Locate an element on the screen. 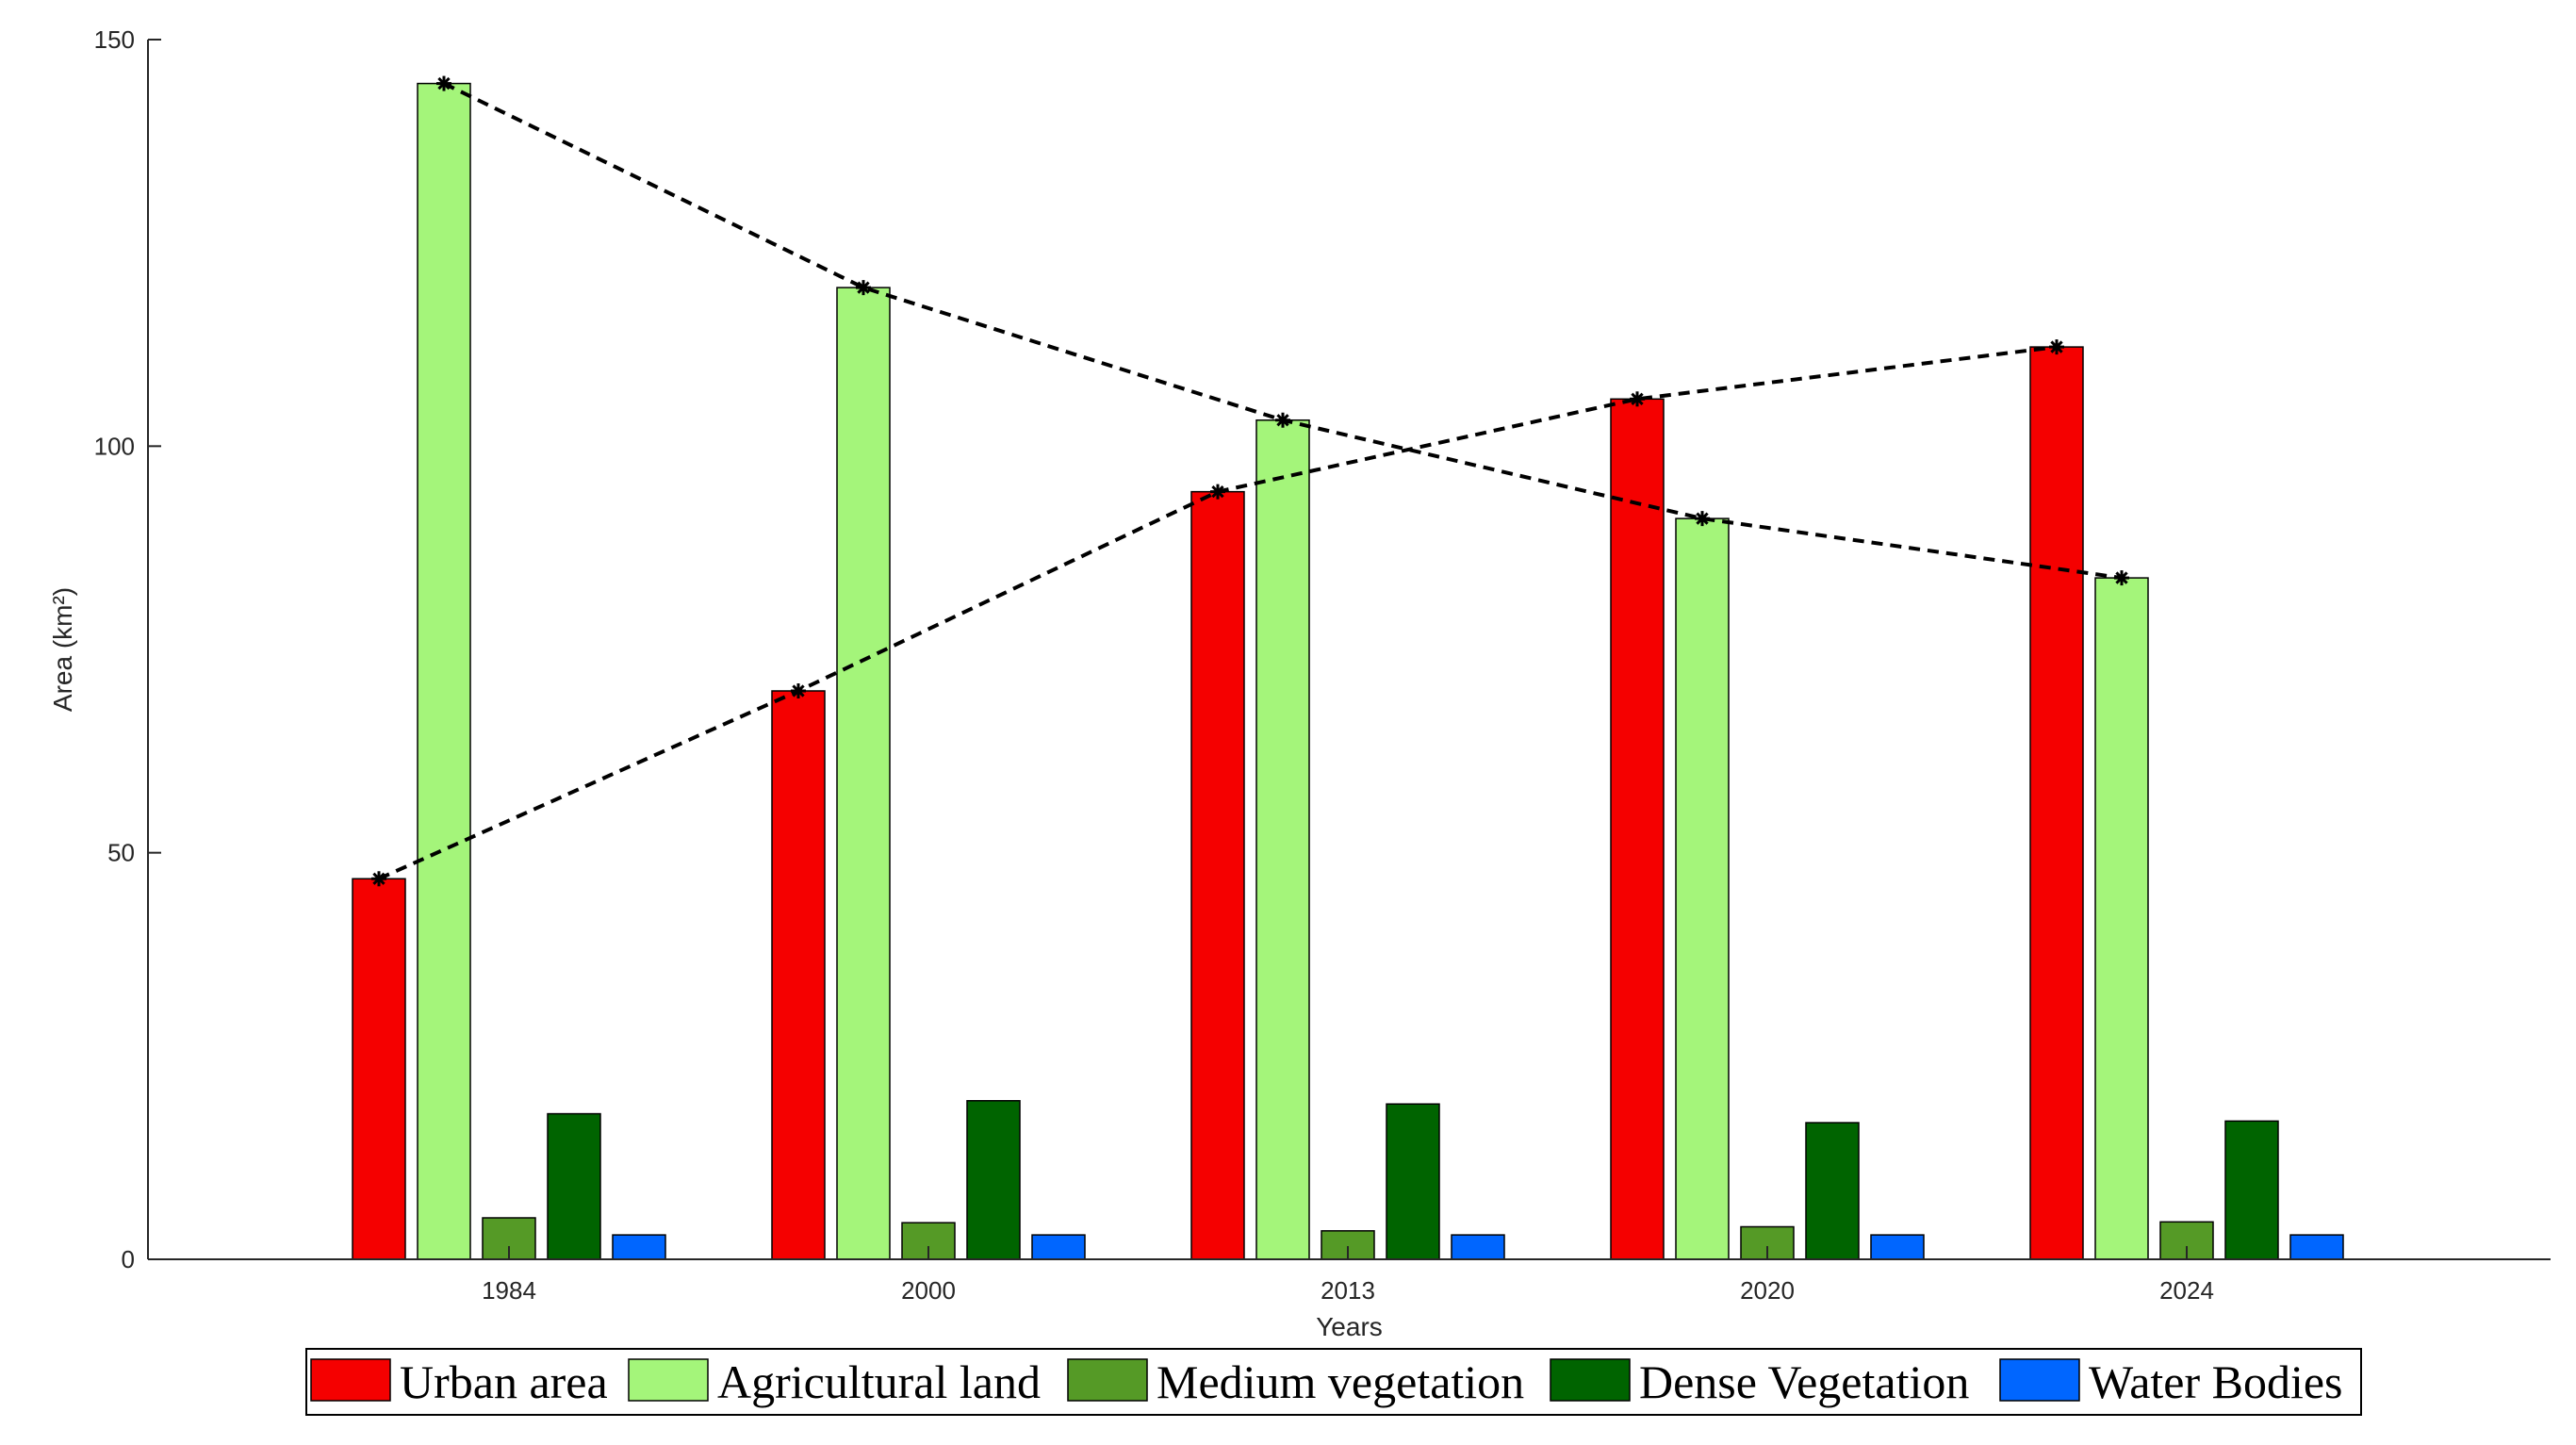  y-tick-label-0: 0 is located at coordinates (128, 1259).